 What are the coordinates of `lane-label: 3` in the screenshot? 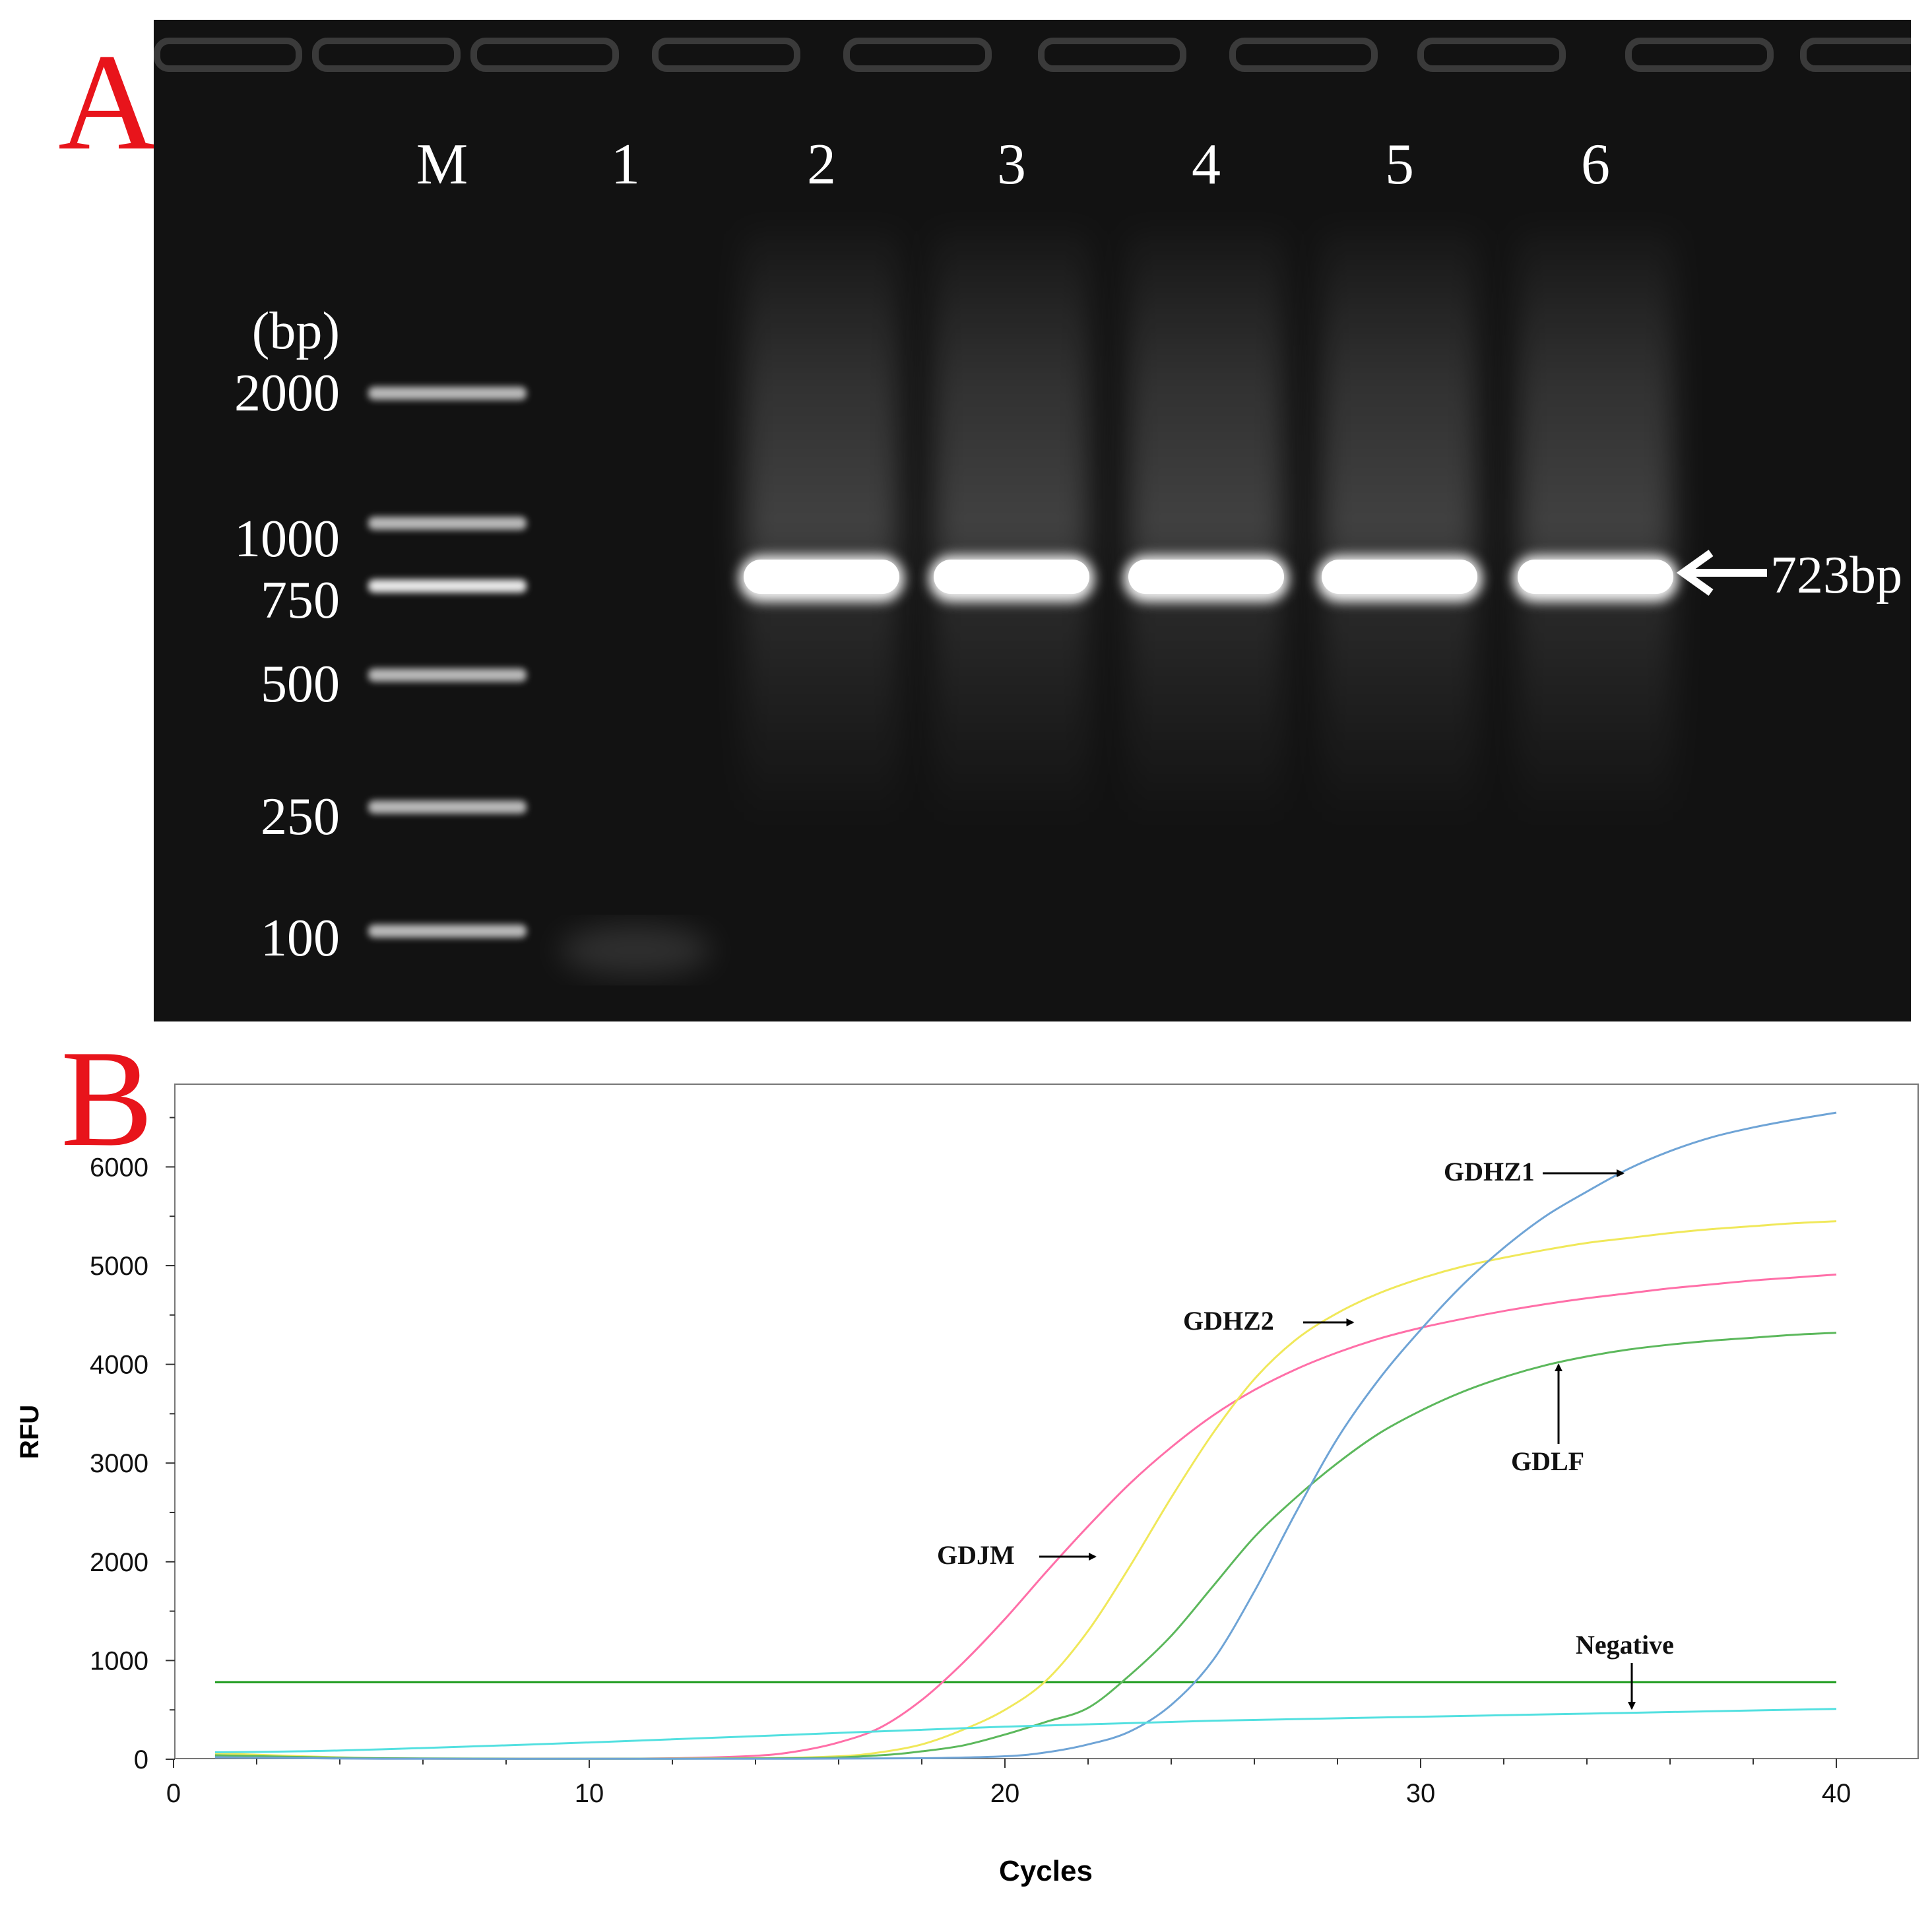 It's located at (1011, 165).